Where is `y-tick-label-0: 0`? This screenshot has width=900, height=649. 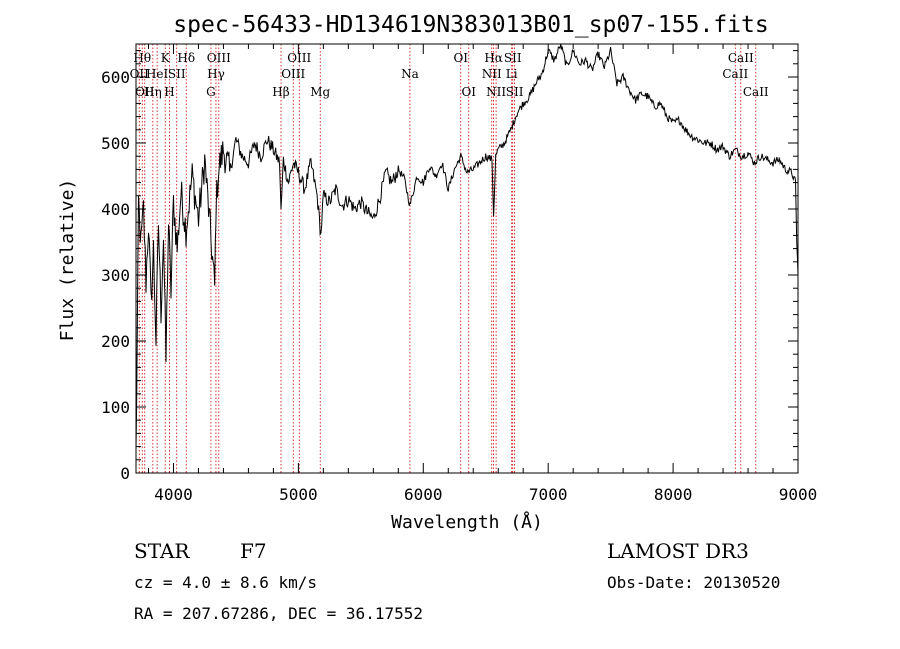
y-tick-label-0: 0 is located at coordinates (125, 473).